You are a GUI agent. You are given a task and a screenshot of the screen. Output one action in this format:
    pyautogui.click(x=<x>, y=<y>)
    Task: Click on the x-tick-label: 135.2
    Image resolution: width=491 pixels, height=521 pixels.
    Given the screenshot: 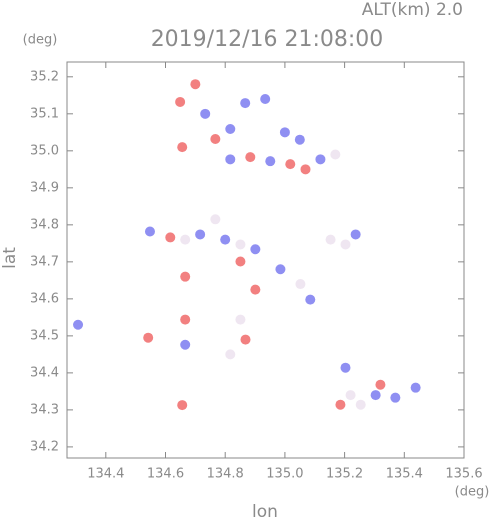 What is the action you would take?
    pyautogui.click(x=344, y=474)
    